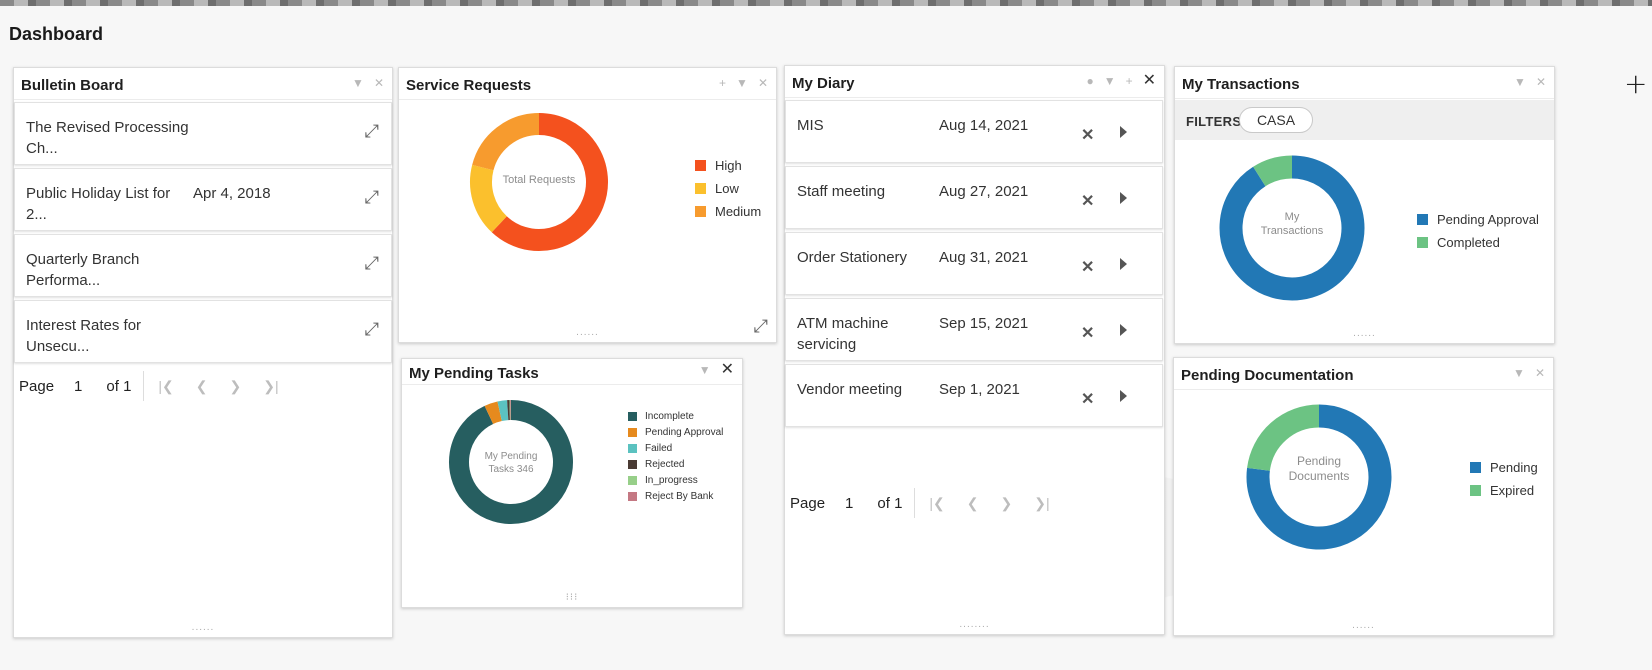  Describe the element at coordinates (503, 411) in the screenshot. I see `donut-slice-failed` at that location.